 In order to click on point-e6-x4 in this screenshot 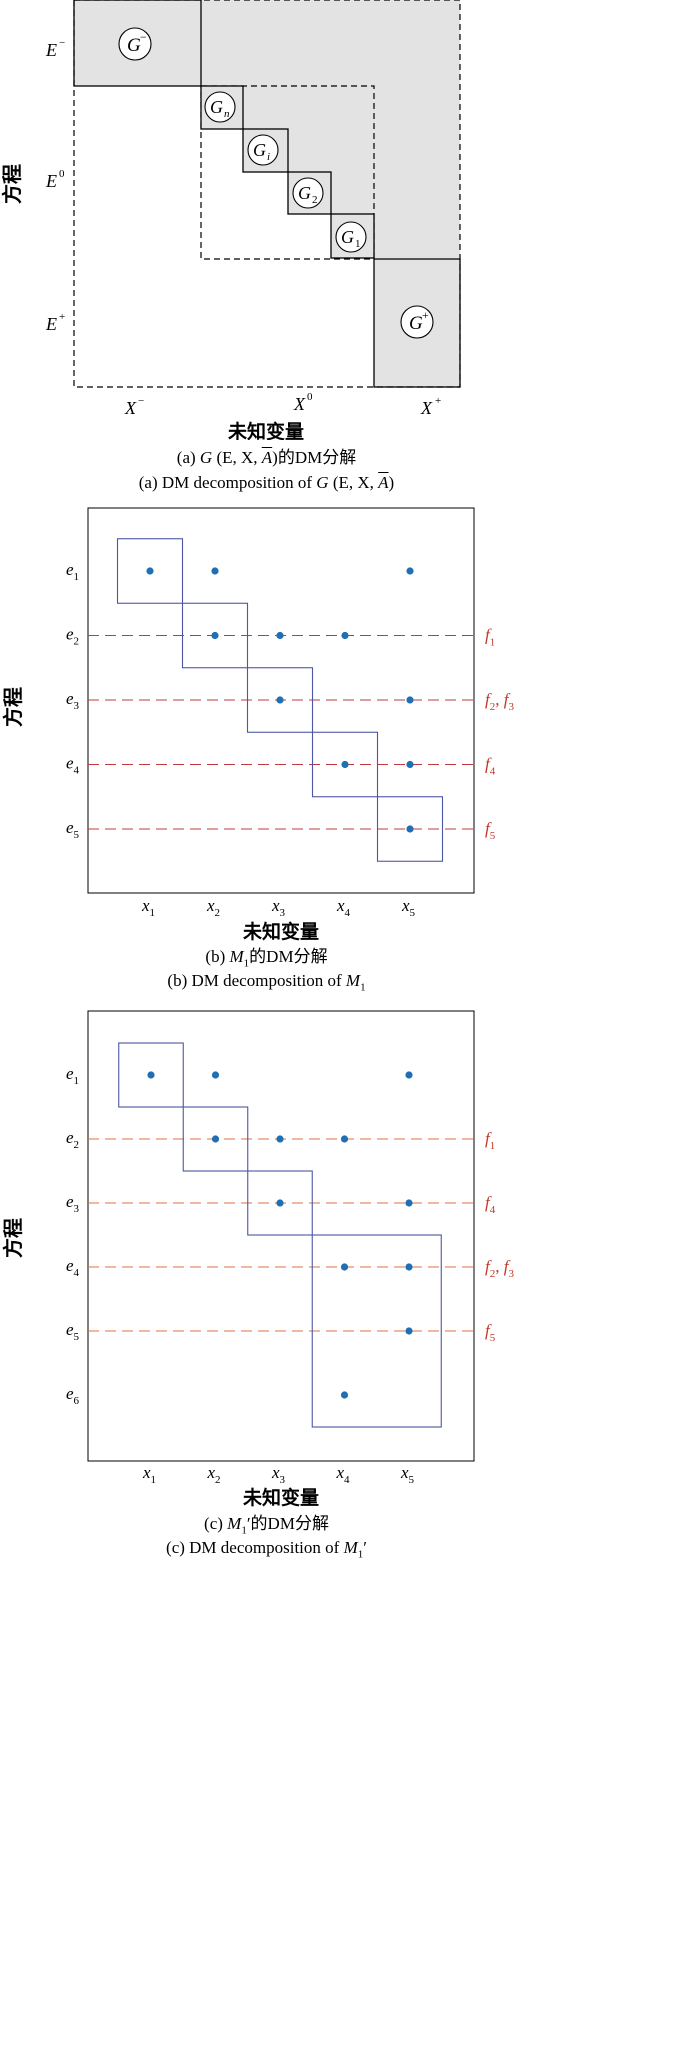, I will do `click(344, 1395)`.